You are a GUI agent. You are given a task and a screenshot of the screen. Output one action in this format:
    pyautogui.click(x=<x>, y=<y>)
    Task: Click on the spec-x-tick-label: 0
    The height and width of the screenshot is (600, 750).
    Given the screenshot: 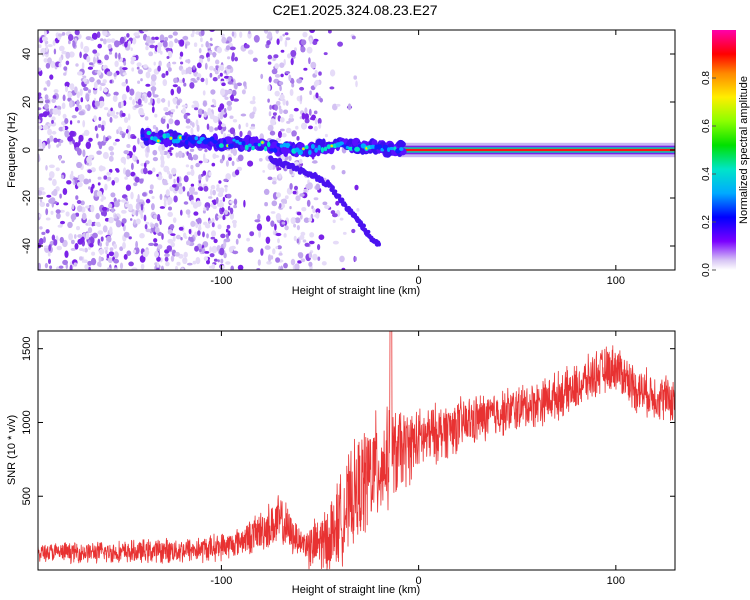 What is the action you would take?
    pyautogui.click(x=419, y=281)
    